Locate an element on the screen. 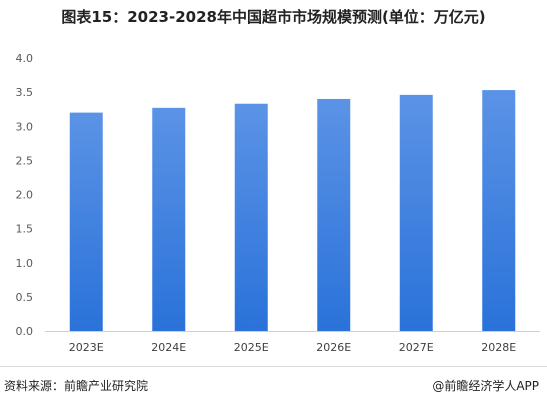  y-tick-label: 1.5 is located at coordinates (25, 229).